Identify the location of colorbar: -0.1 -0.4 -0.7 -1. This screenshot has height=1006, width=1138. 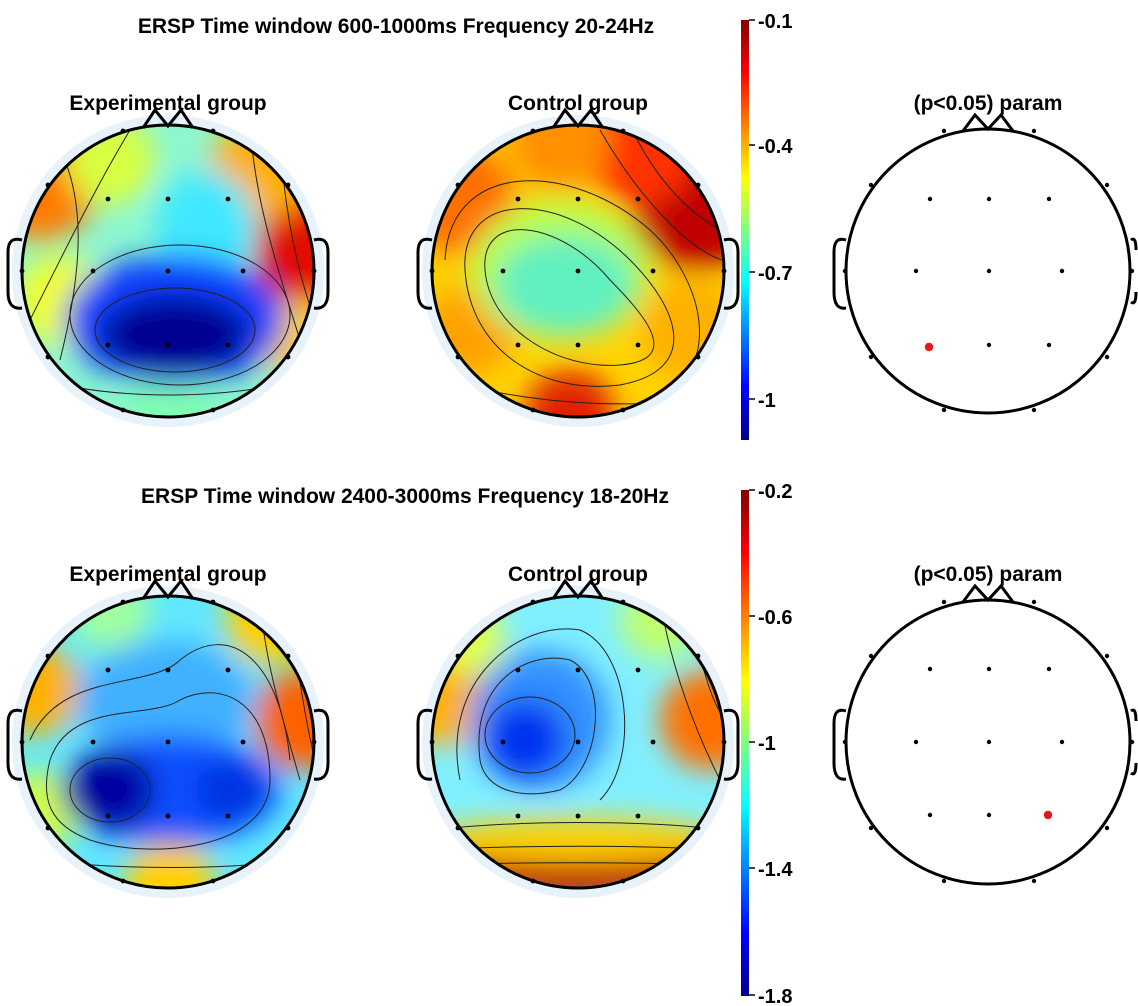
(767, 225).